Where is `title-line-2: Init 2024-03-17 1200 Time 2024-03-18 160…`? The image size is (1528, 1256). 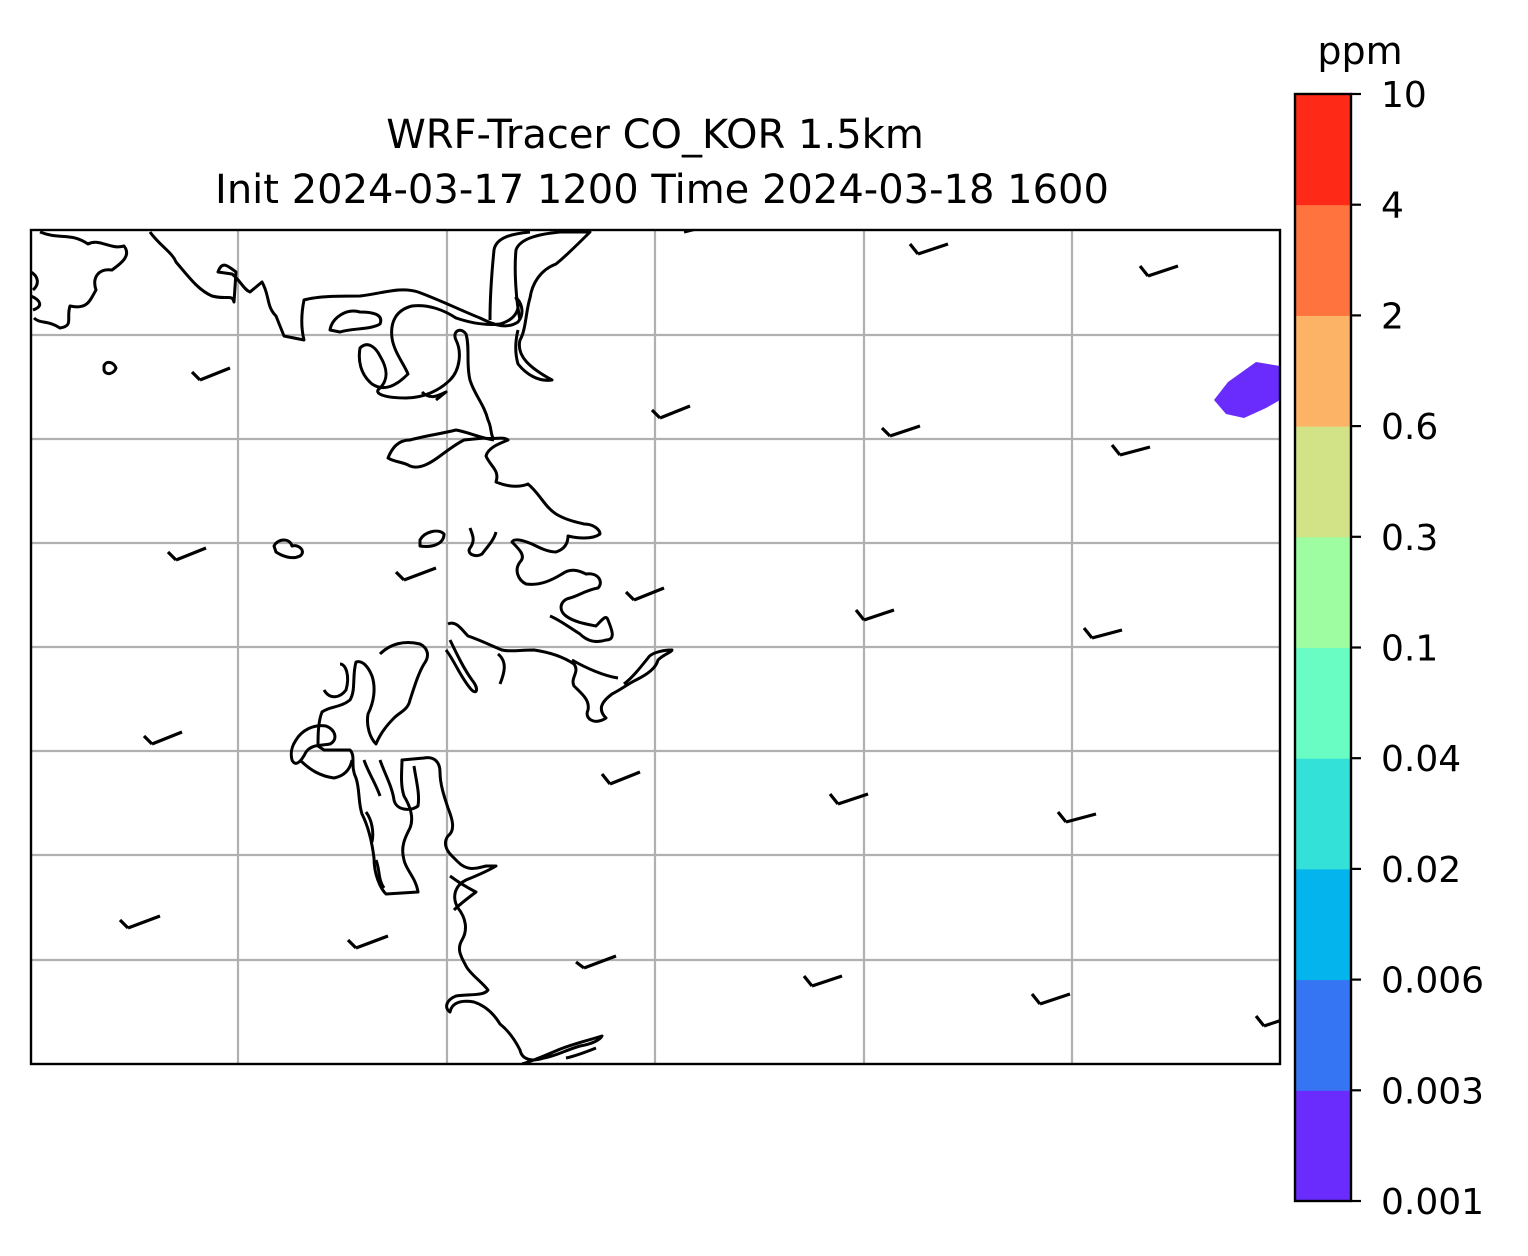
title-line-2: Init 2024-03-17 1200 Time 2024-03-18 160… is located at coordinates (662, 190).